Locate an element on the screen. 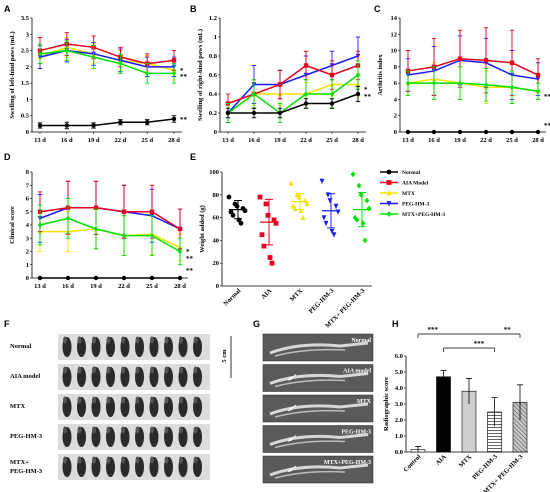  legend-label: MTX is located at coordinates (408, 194).